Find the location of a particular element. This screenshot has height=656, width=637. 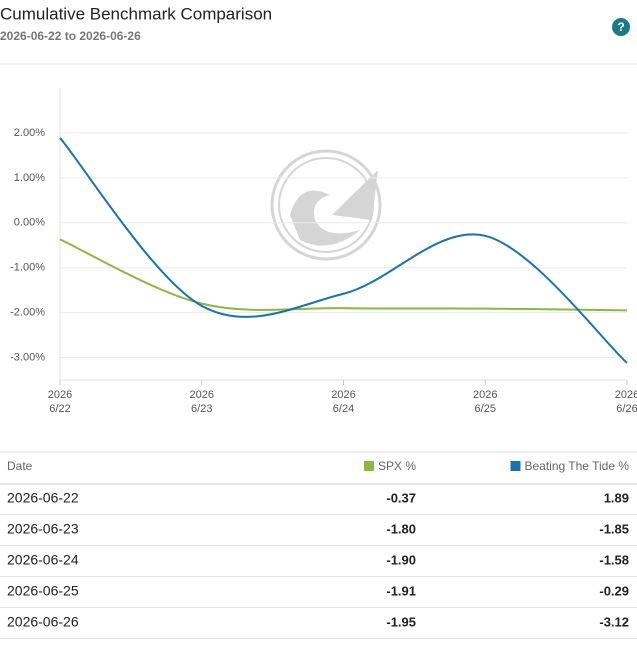

table-date: 2026-06-23 is located at coordinates (43, 529).